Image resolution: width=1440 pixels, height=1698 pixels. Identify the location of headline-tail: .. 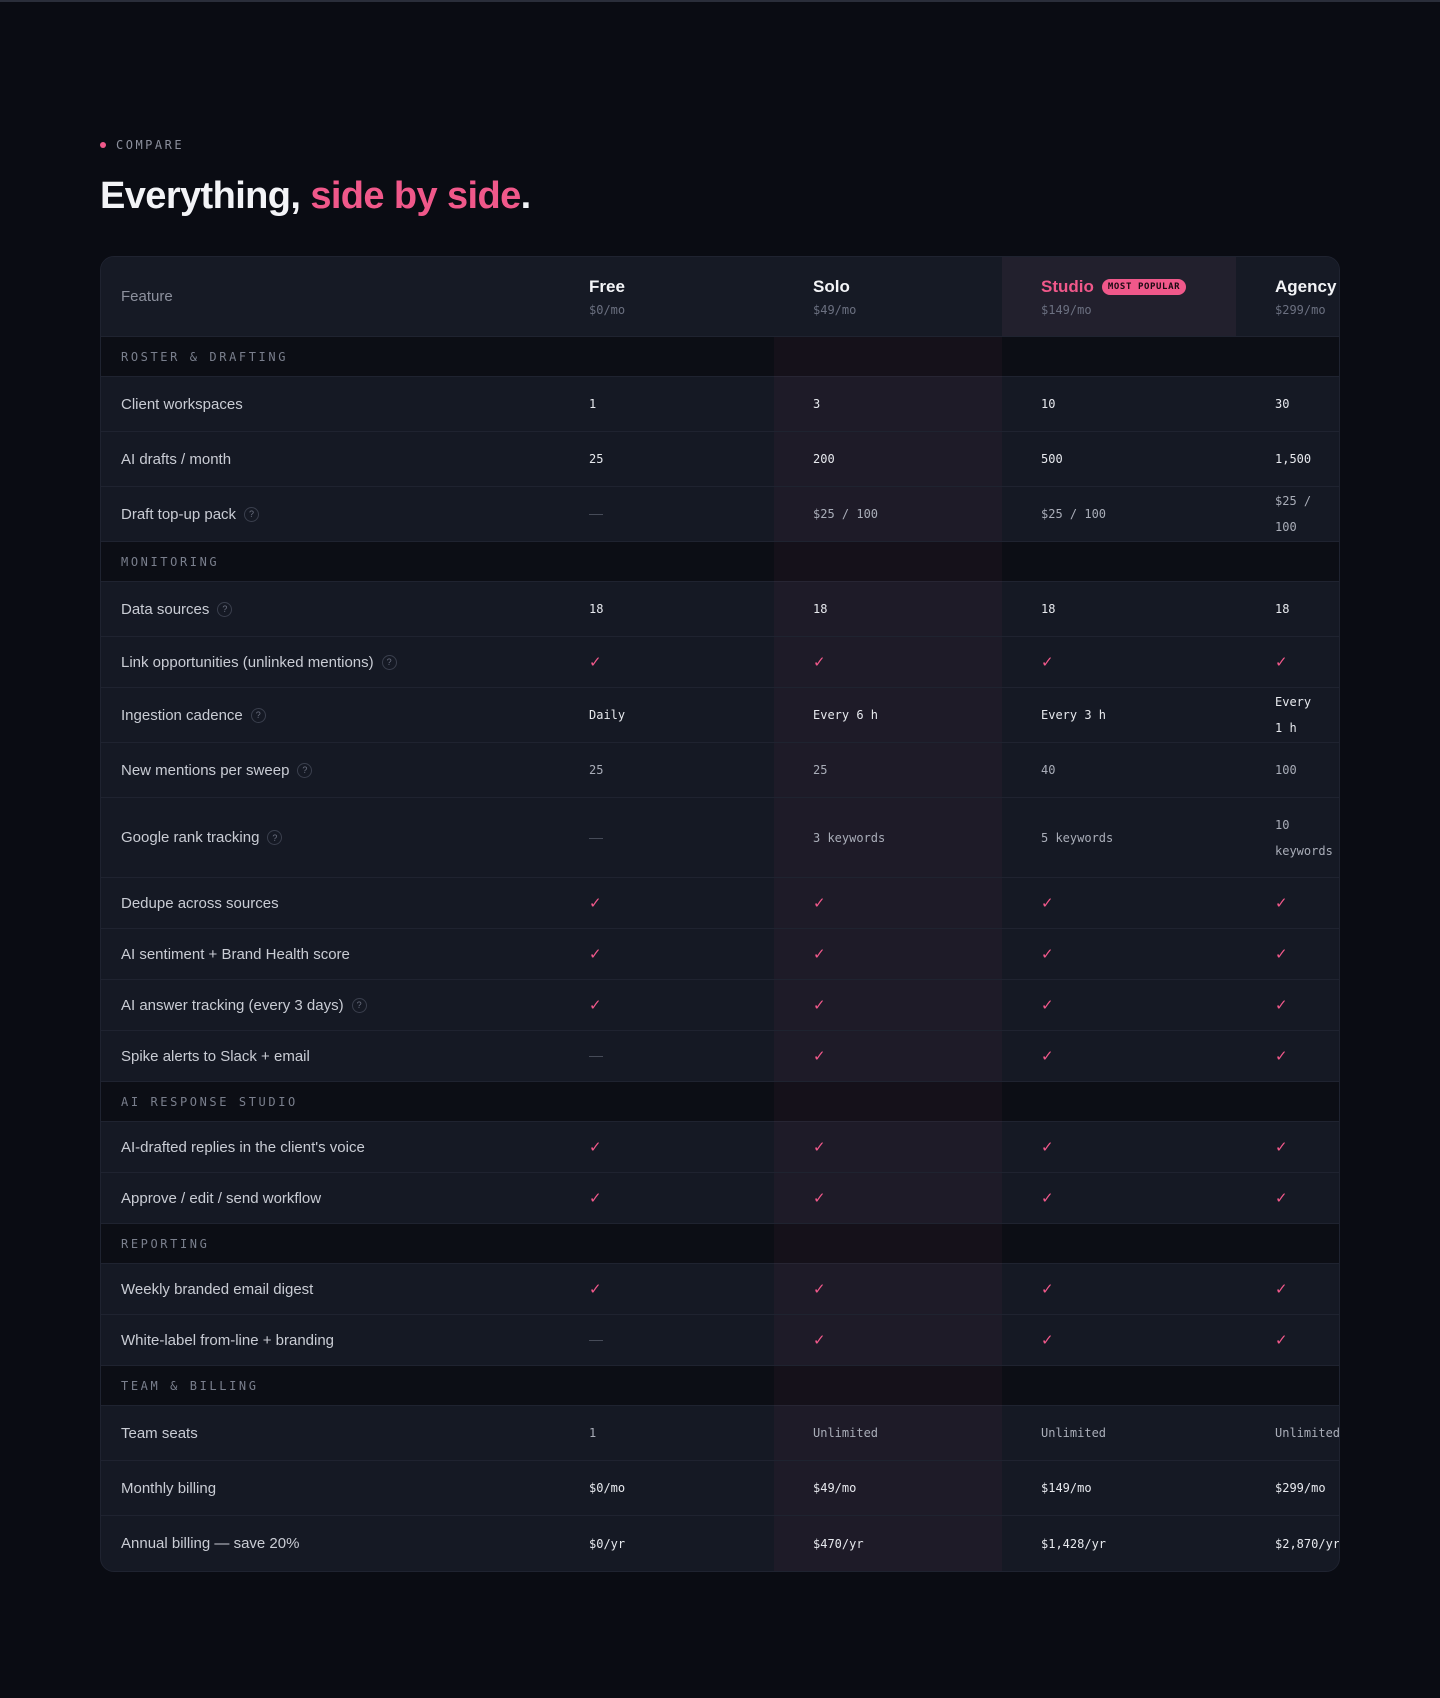
(526, 196).